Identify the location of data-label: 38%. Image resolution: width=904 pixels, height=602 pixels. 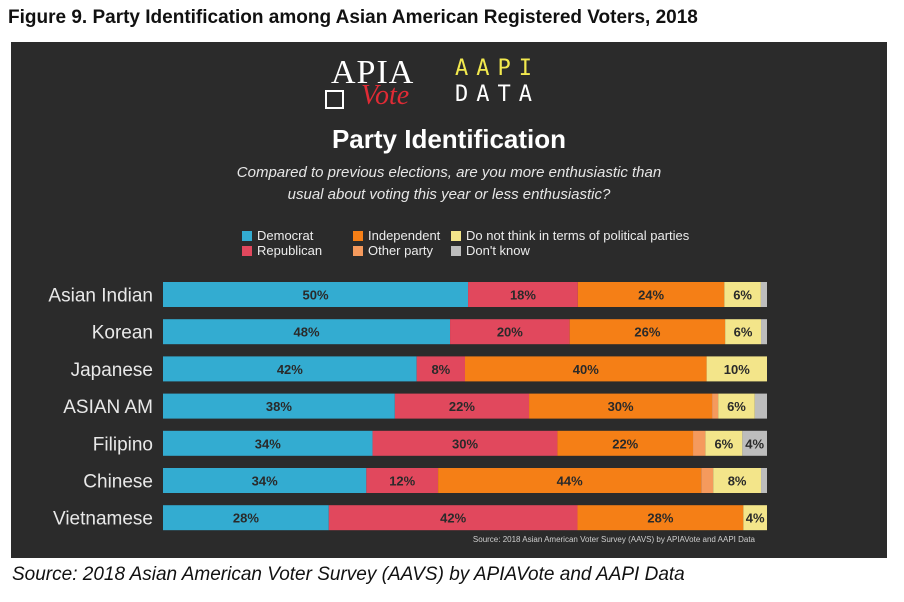
(279, 406).